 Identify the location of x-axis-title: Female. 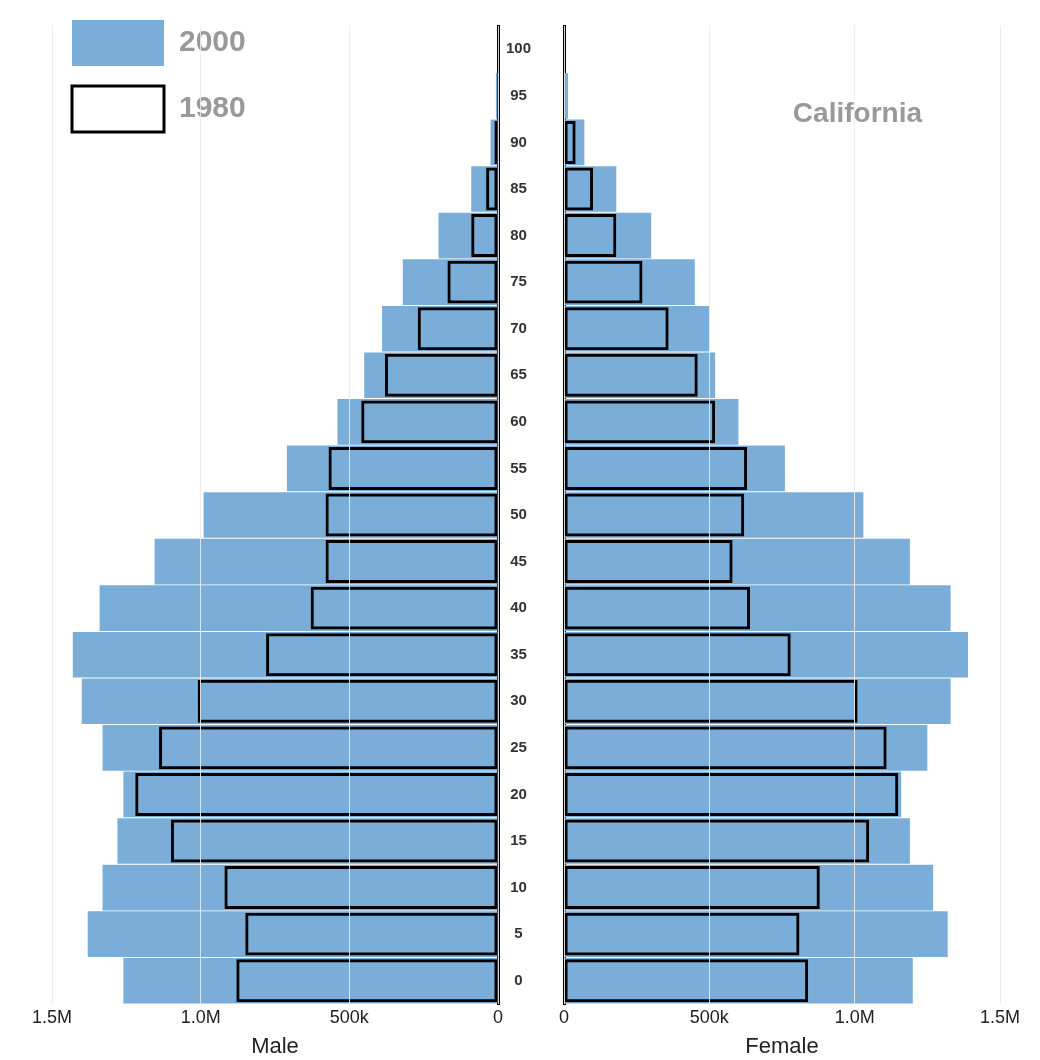
(782, 1045).